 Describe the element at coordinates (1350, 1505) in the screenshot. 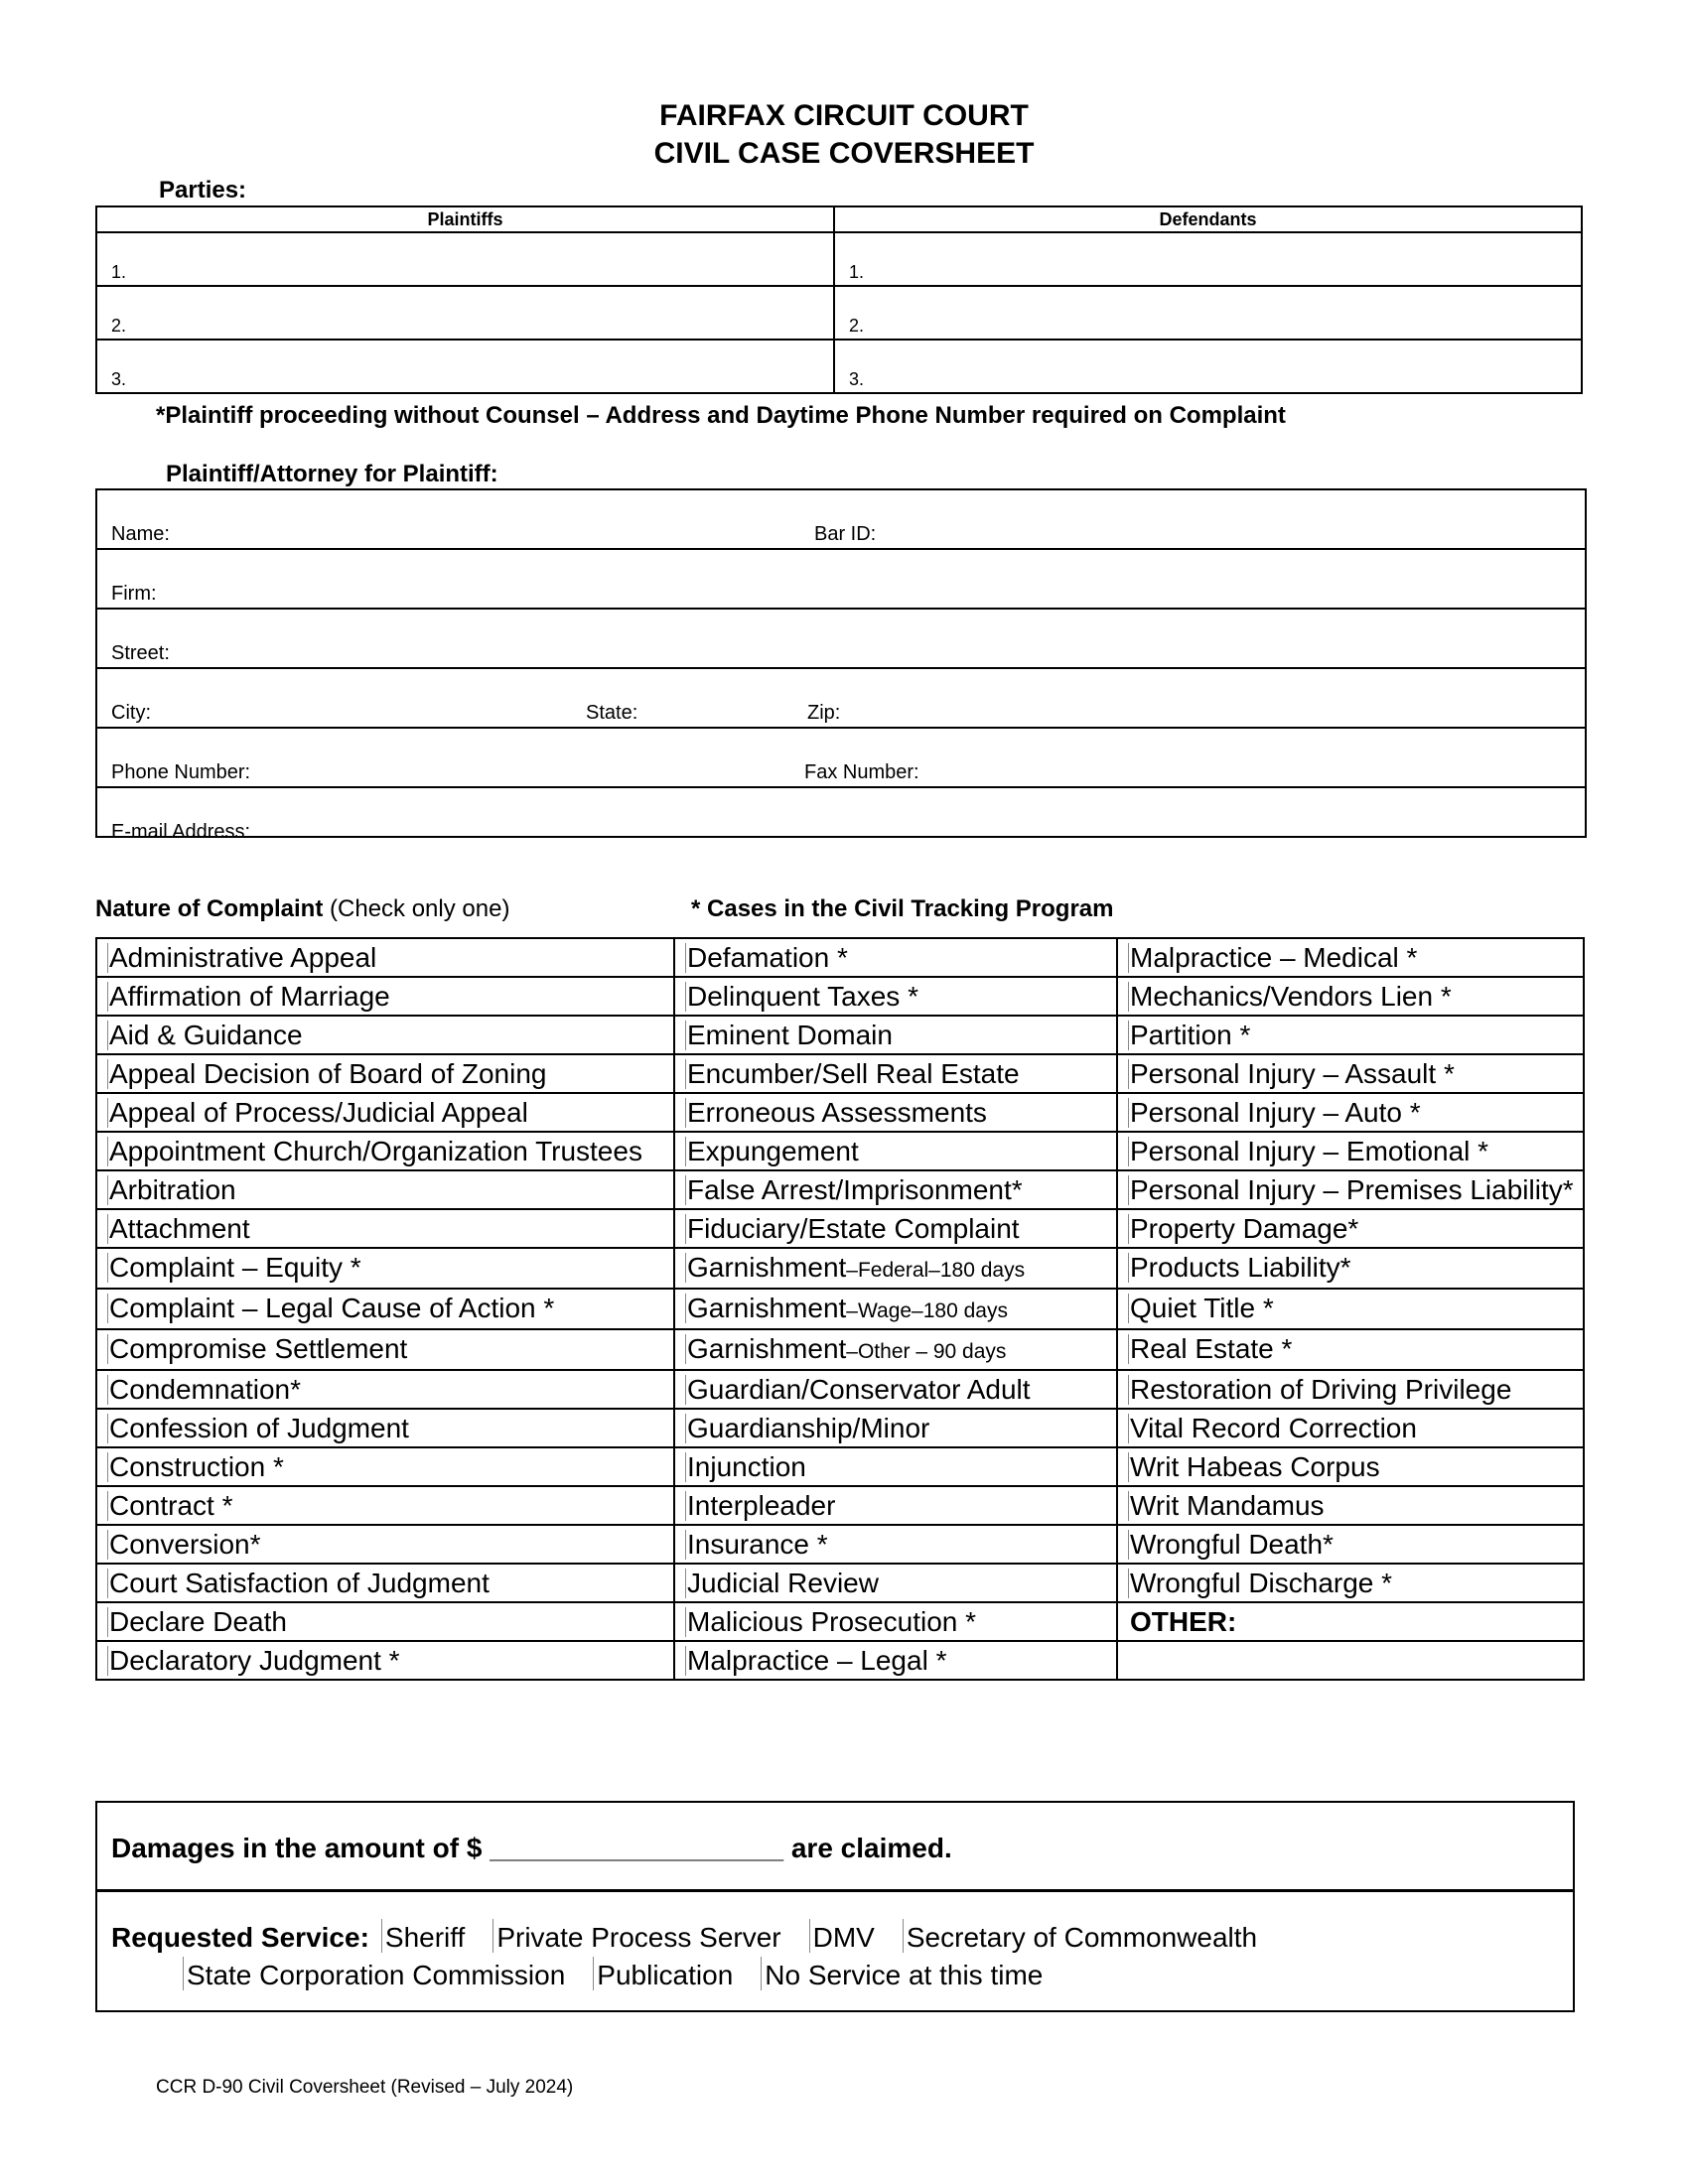

I see `complaint-option-writ-mandamus: Writ Mandamus` at that location.